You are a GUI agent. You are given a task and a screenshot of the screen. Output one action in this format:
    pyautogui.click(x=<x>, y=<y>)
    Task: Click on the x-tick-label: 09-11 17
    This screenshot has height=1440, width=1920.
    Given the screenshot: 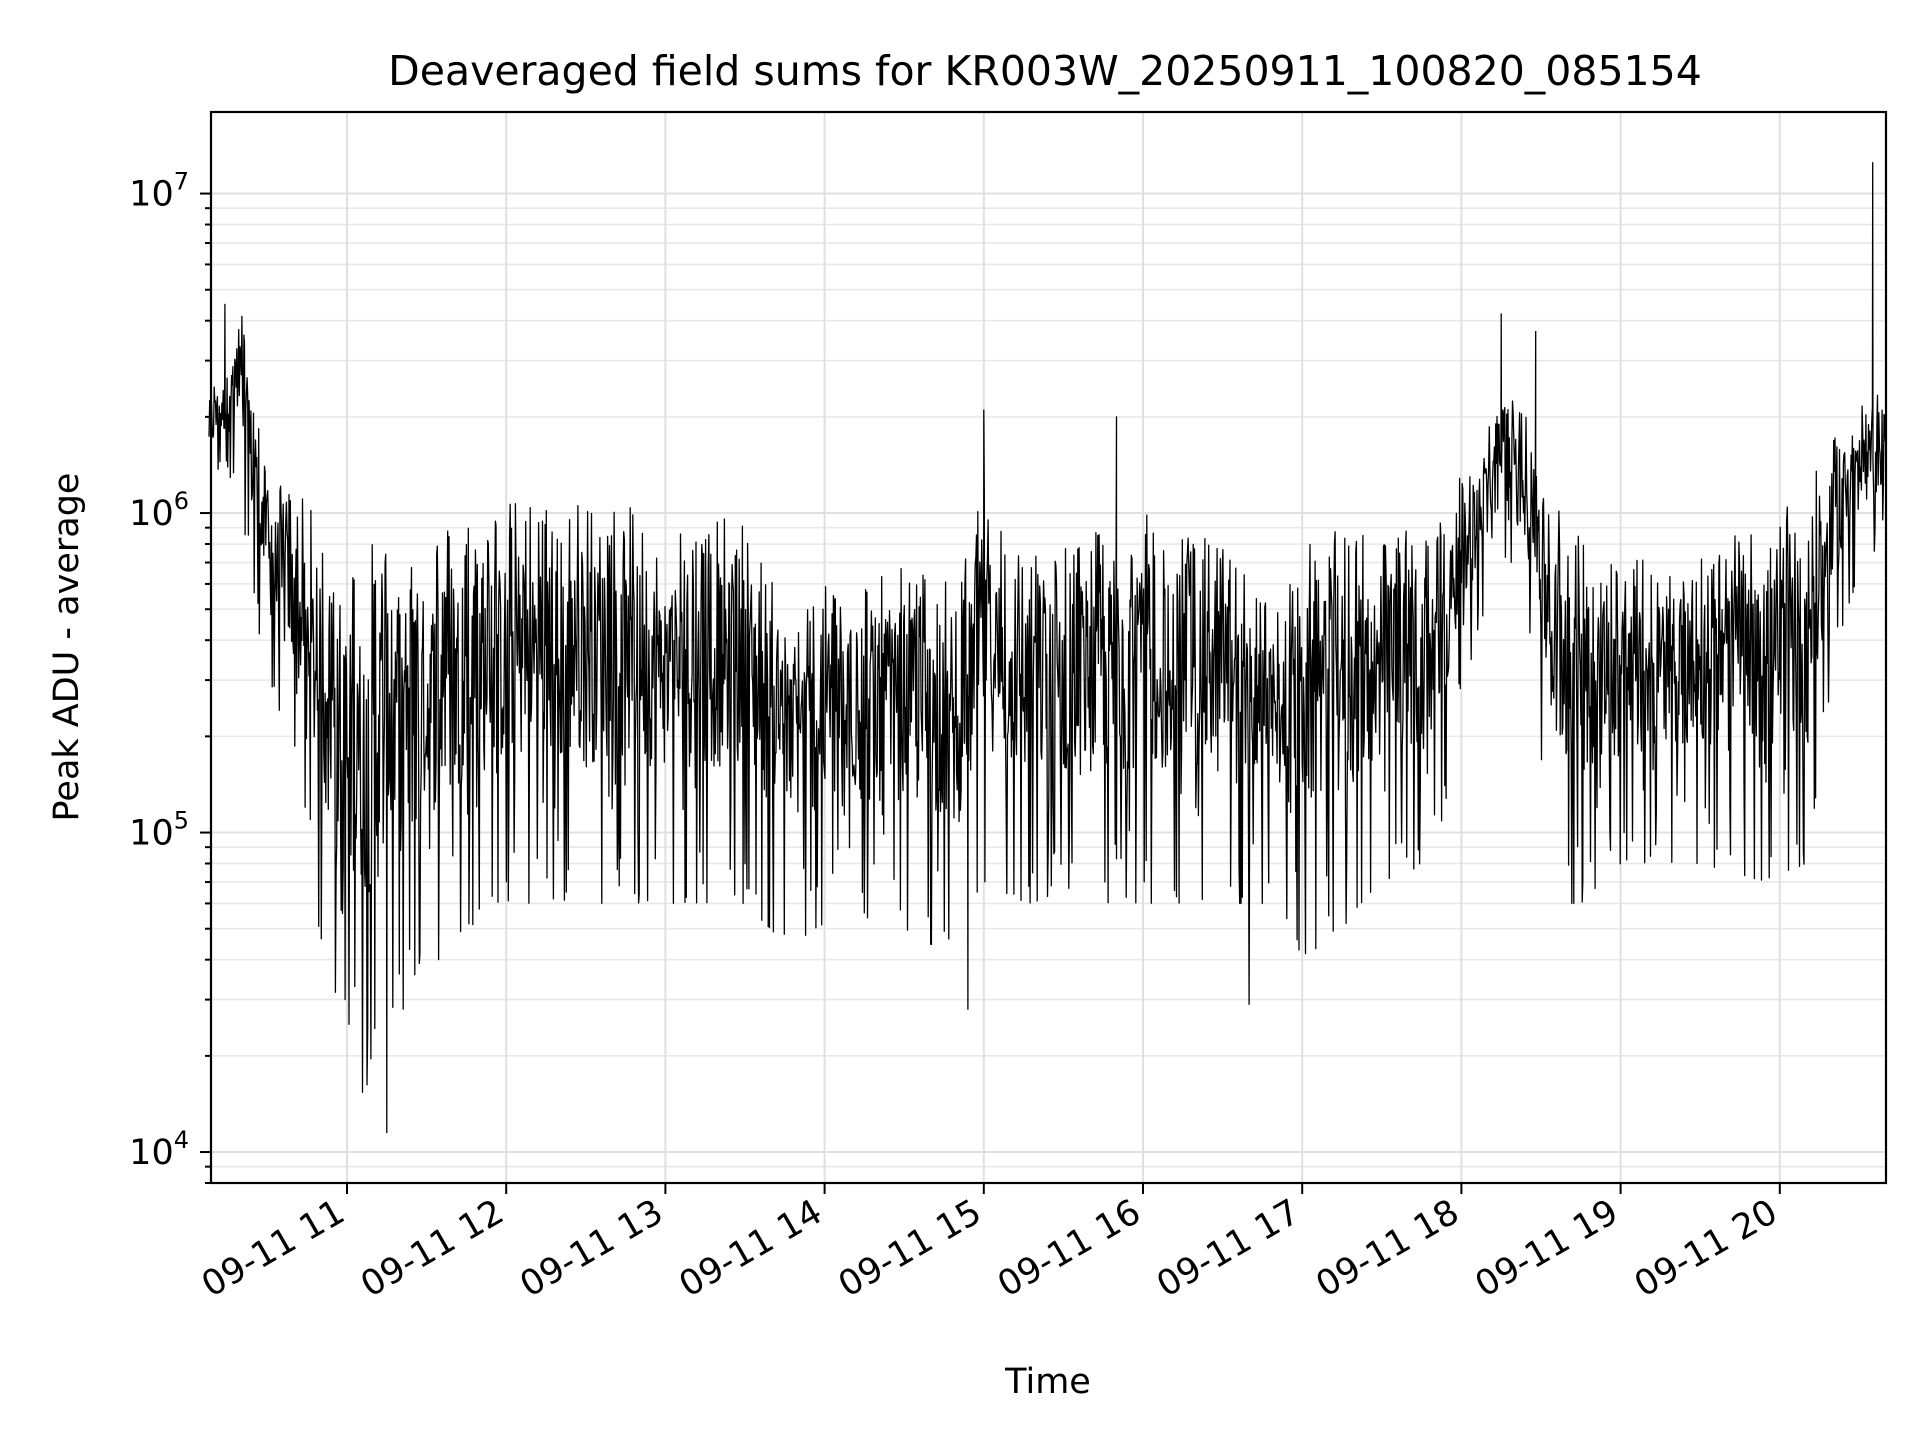 What is the action you would take?
    pyautogui.click(x=1228, y=1248)
    